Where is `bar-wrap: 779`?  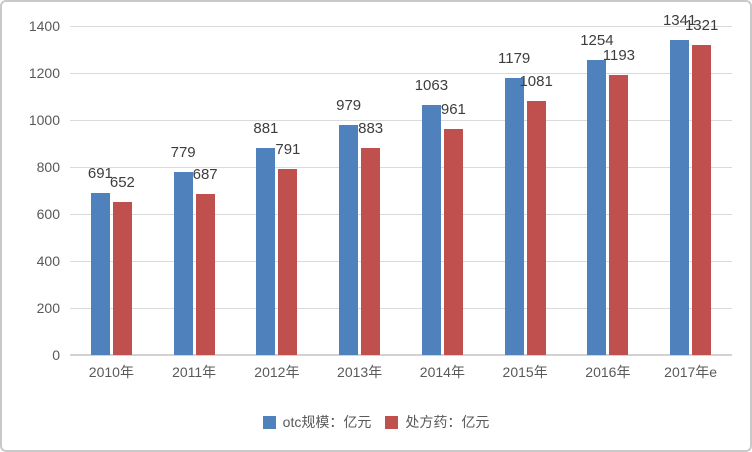
bar-wrap: 779 is located at coordinates (183, 249).